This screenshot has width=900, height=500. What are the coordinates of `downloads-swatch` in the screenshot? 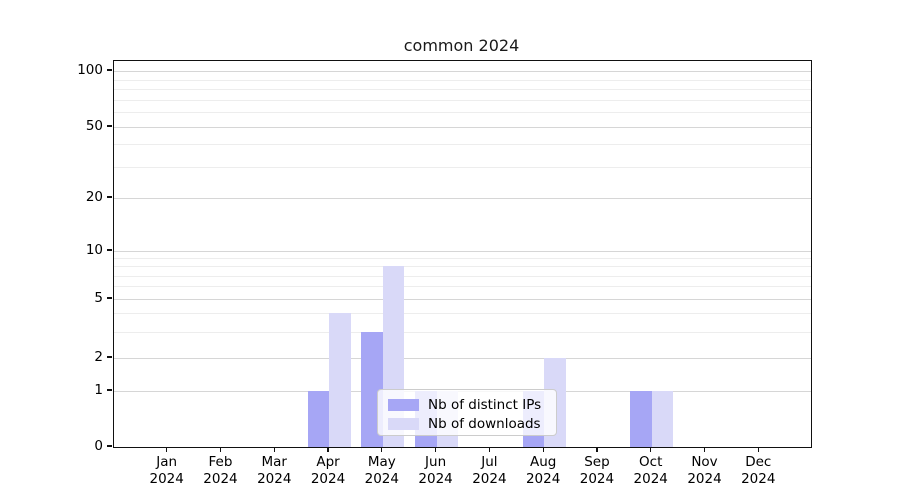 It's located at (403, 423).